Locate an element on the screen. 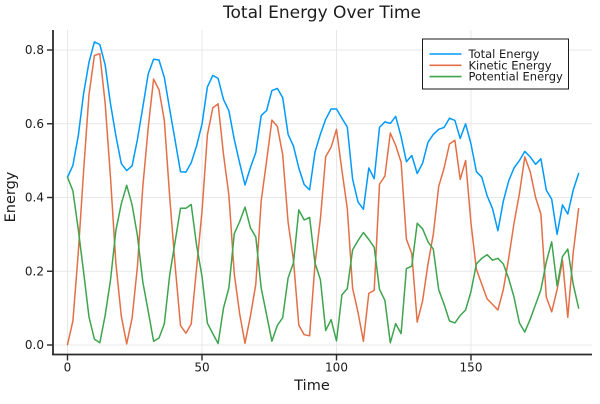 This screenshot has width=600, height=404. legend-box is located at coordinates (495, 64).